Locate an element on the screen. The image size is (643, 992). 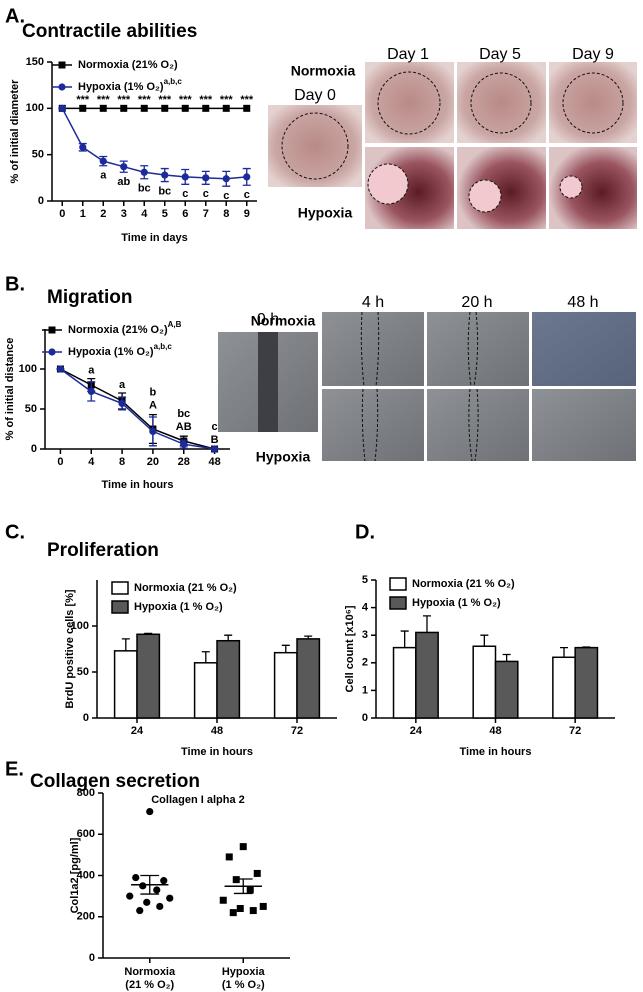
chart-subtitle: Collagen I alpha 2 is located at coordinates (198, 800).